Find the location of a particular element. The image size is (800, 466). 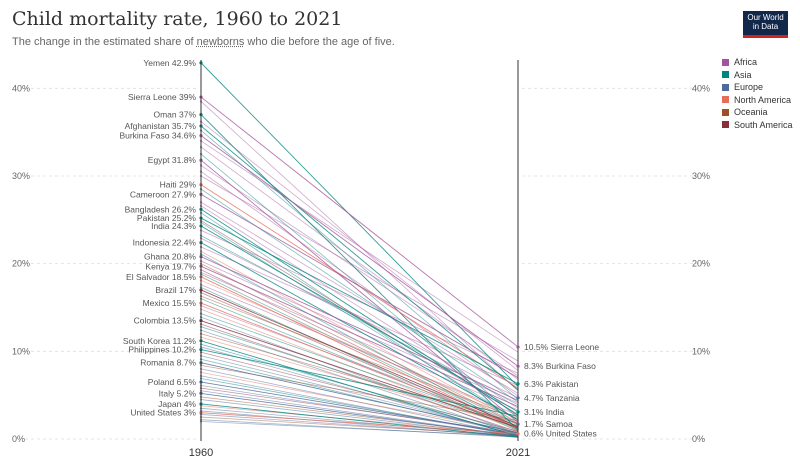

label-1960-value-yemen: 42.9% is located at coordinates (184, 63).